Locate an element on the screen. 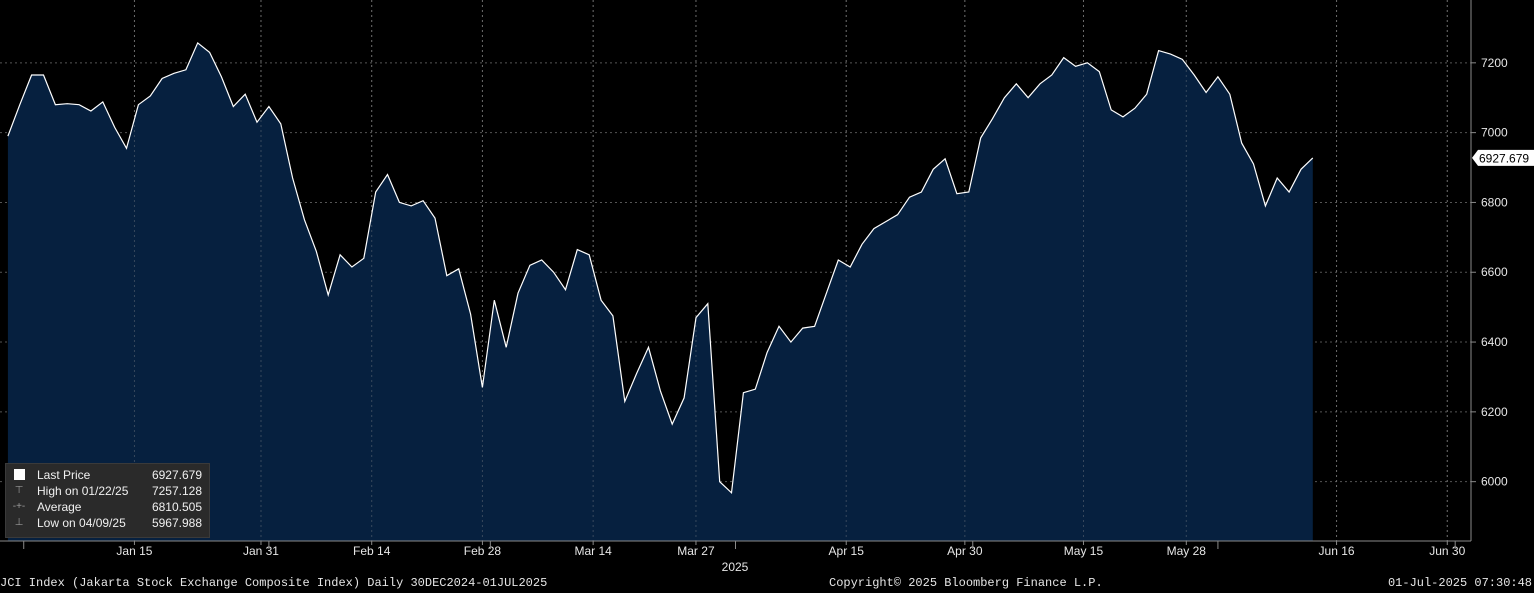  x-tick-label: Jan 15 is located at coordinates (134, 551).